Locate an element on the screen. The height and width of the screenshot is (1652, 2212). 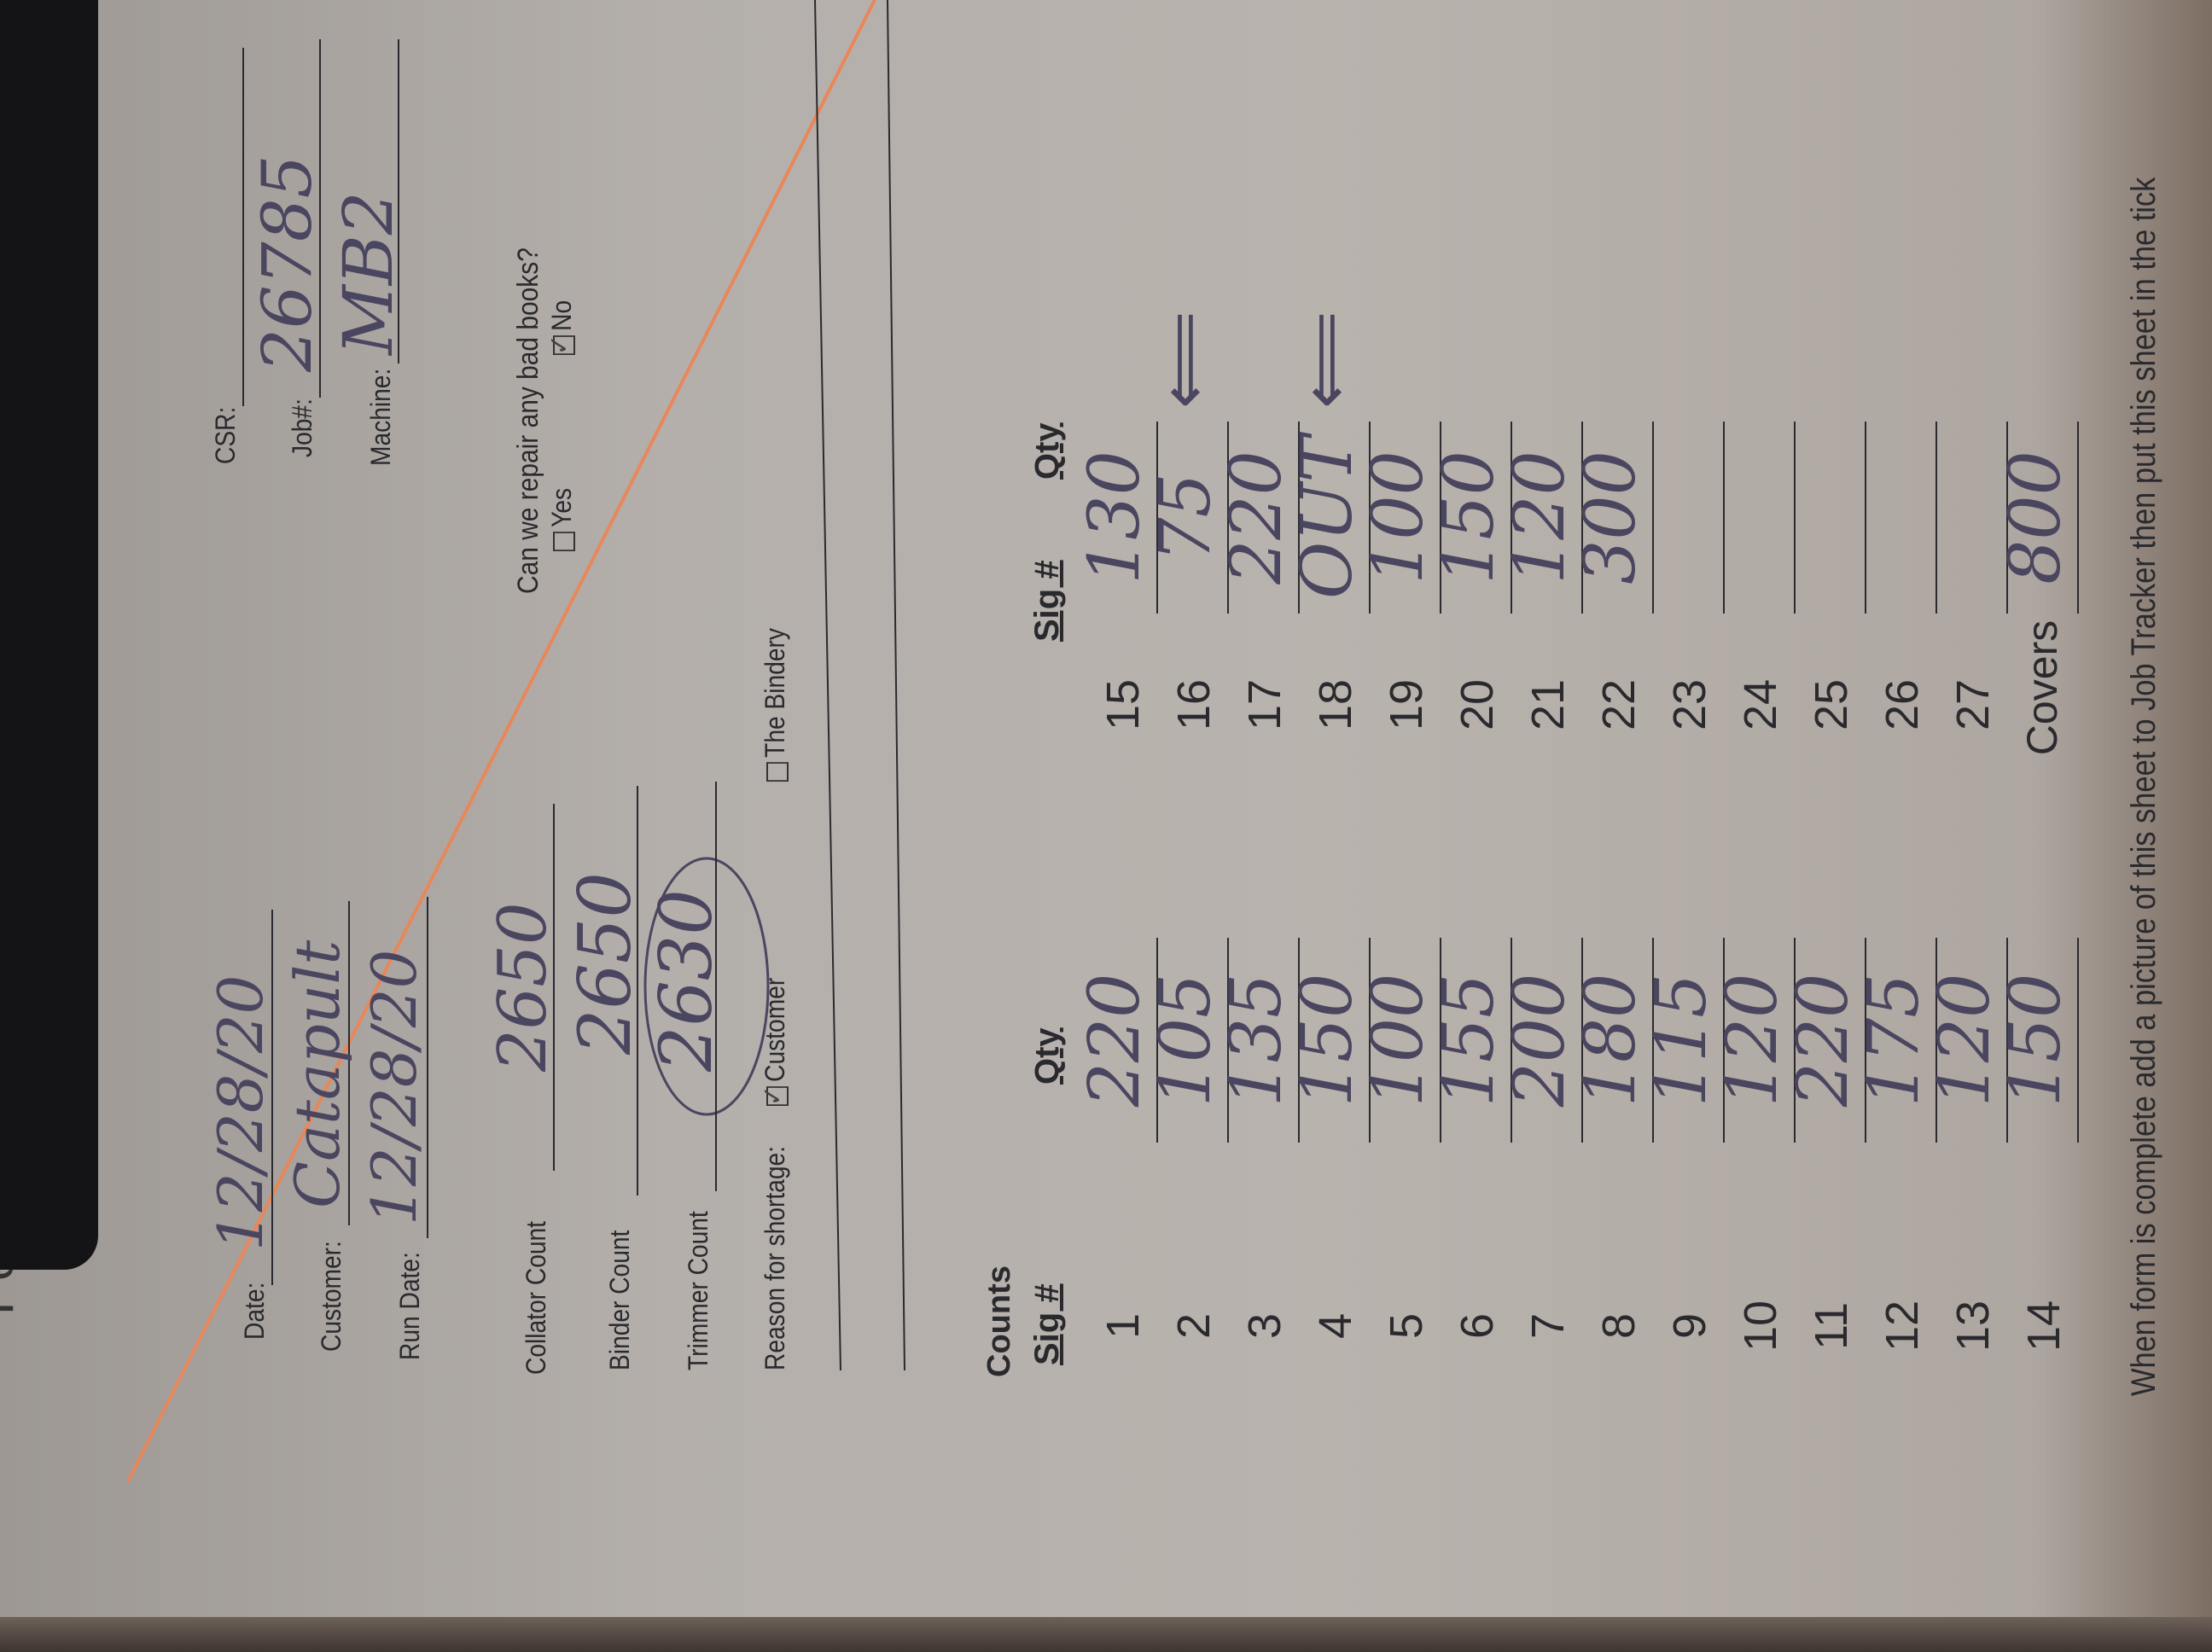
sig-number: 22 is located at coordinates (1618, 704).